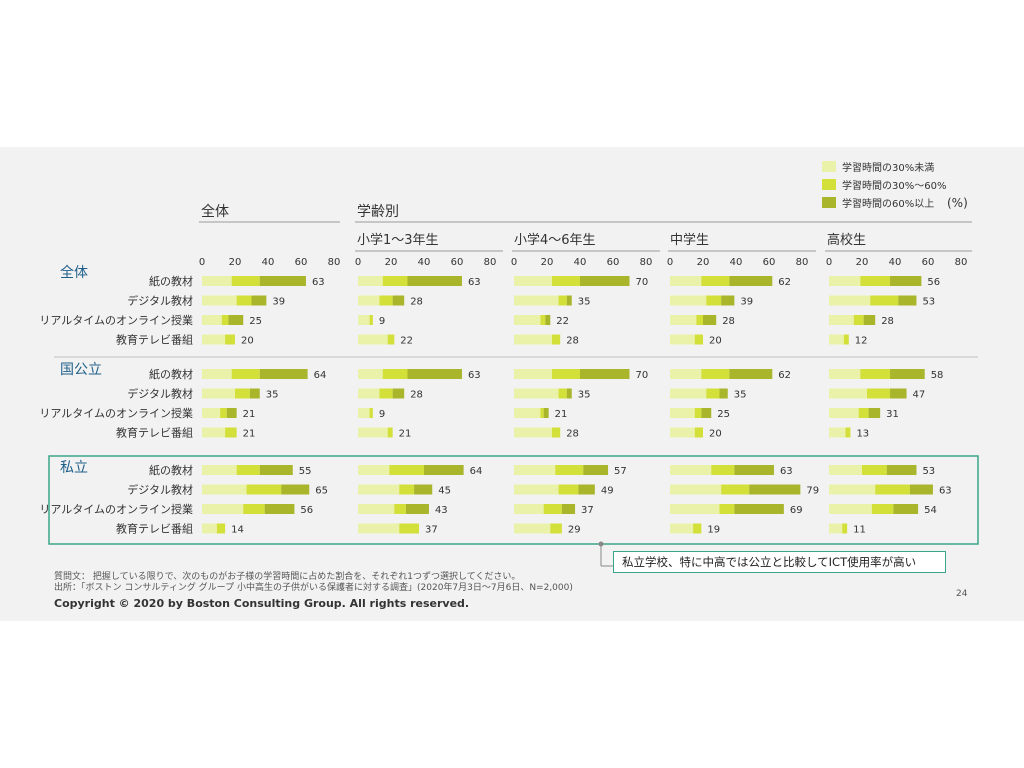 The width and height of the screenshot is (1024, 768). I want to click on column-header-grade-4-6: 小学4〜6年生, so click(555, 240).